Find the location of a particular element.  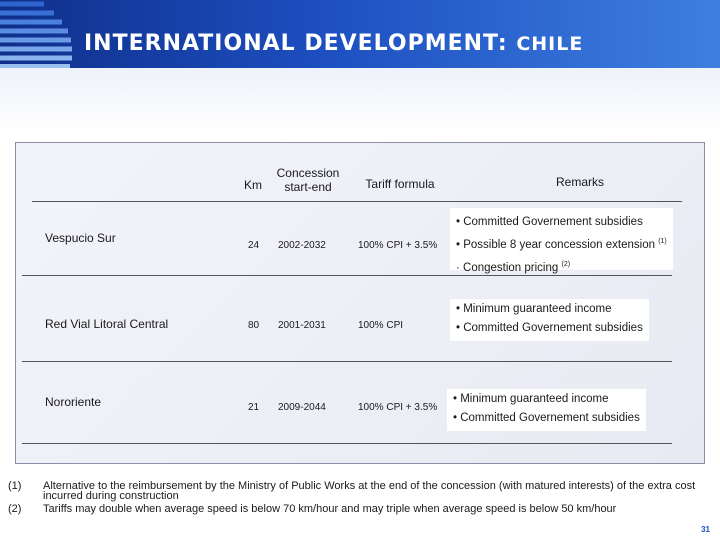

title-banner: INTERNATIONAL DEVELOPMENT: CHILE is located at coordinates (360, 34).